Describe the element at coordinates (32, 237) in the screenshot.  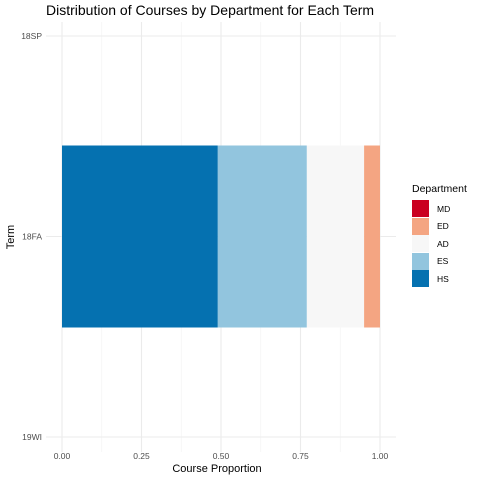
I see `y-tick-label: 18FA` at that location.